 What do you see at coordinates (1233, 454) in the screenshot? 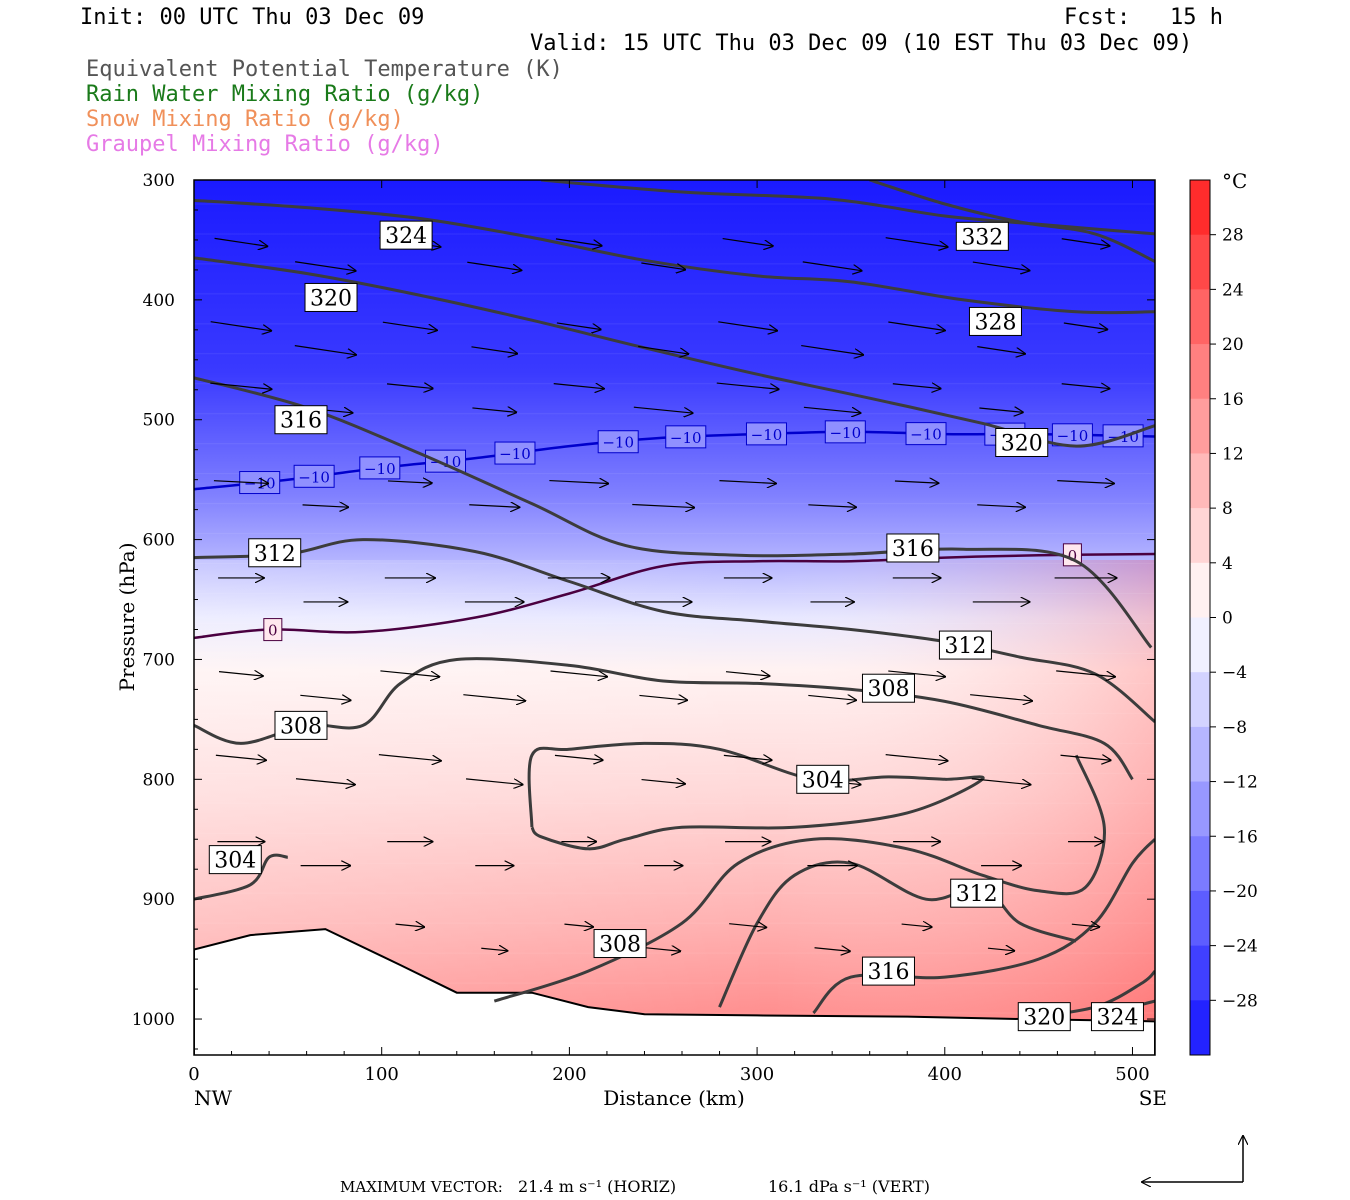
I see `colorbar-tick-label: 12` at bounding box center [1233, 454].